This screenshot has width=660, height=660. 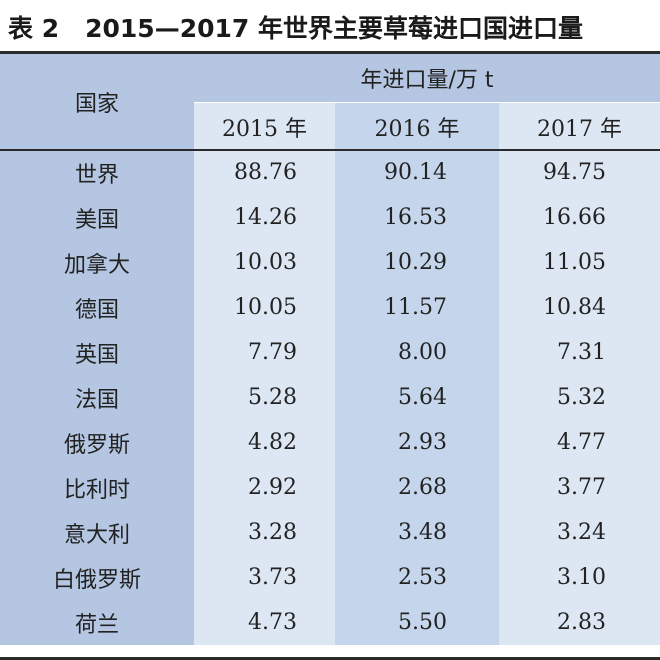 I want to click on table-caption: 表 2 2015—2017 年世界主要草莓进口国进口量, so click(x=333, y=29).